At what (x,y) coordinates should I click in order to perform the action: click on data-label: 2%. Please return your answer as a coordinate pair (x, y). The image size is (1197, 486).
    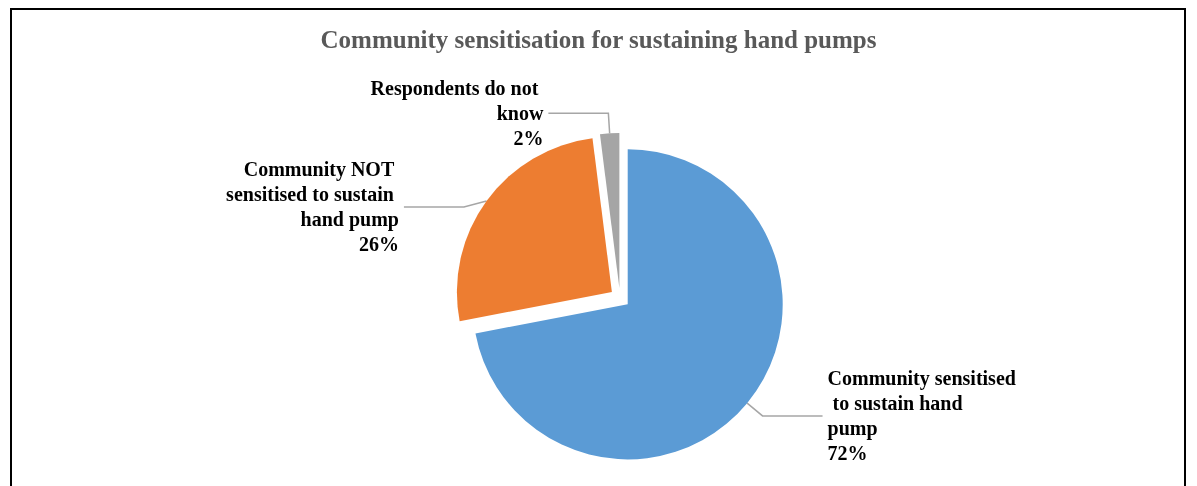
    Looking at the image, I should click on (528, 138).